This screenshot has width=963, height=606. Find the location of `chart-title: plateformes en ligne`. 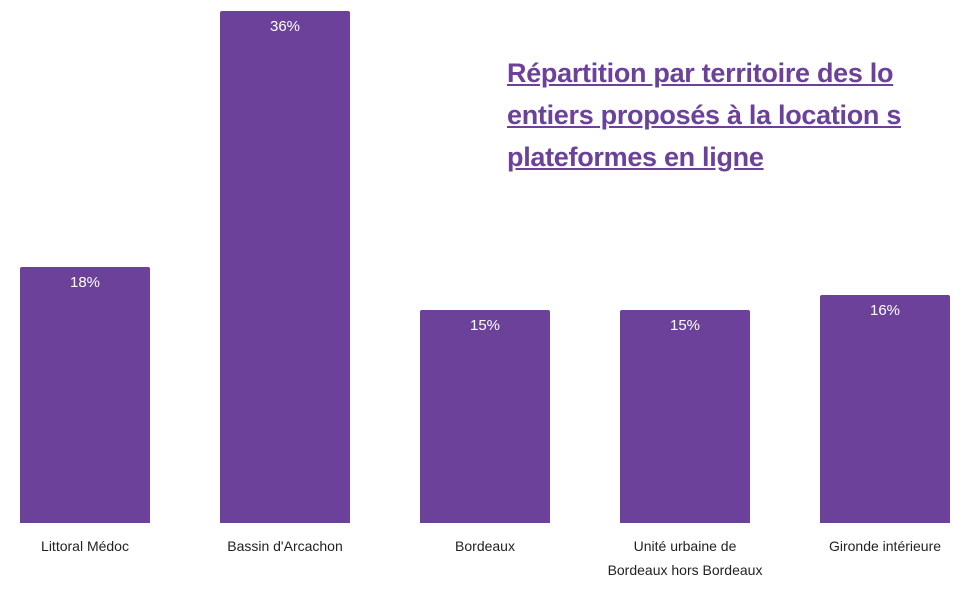

chart-title: plateformes en ligne is located at coordinates (635, 157).